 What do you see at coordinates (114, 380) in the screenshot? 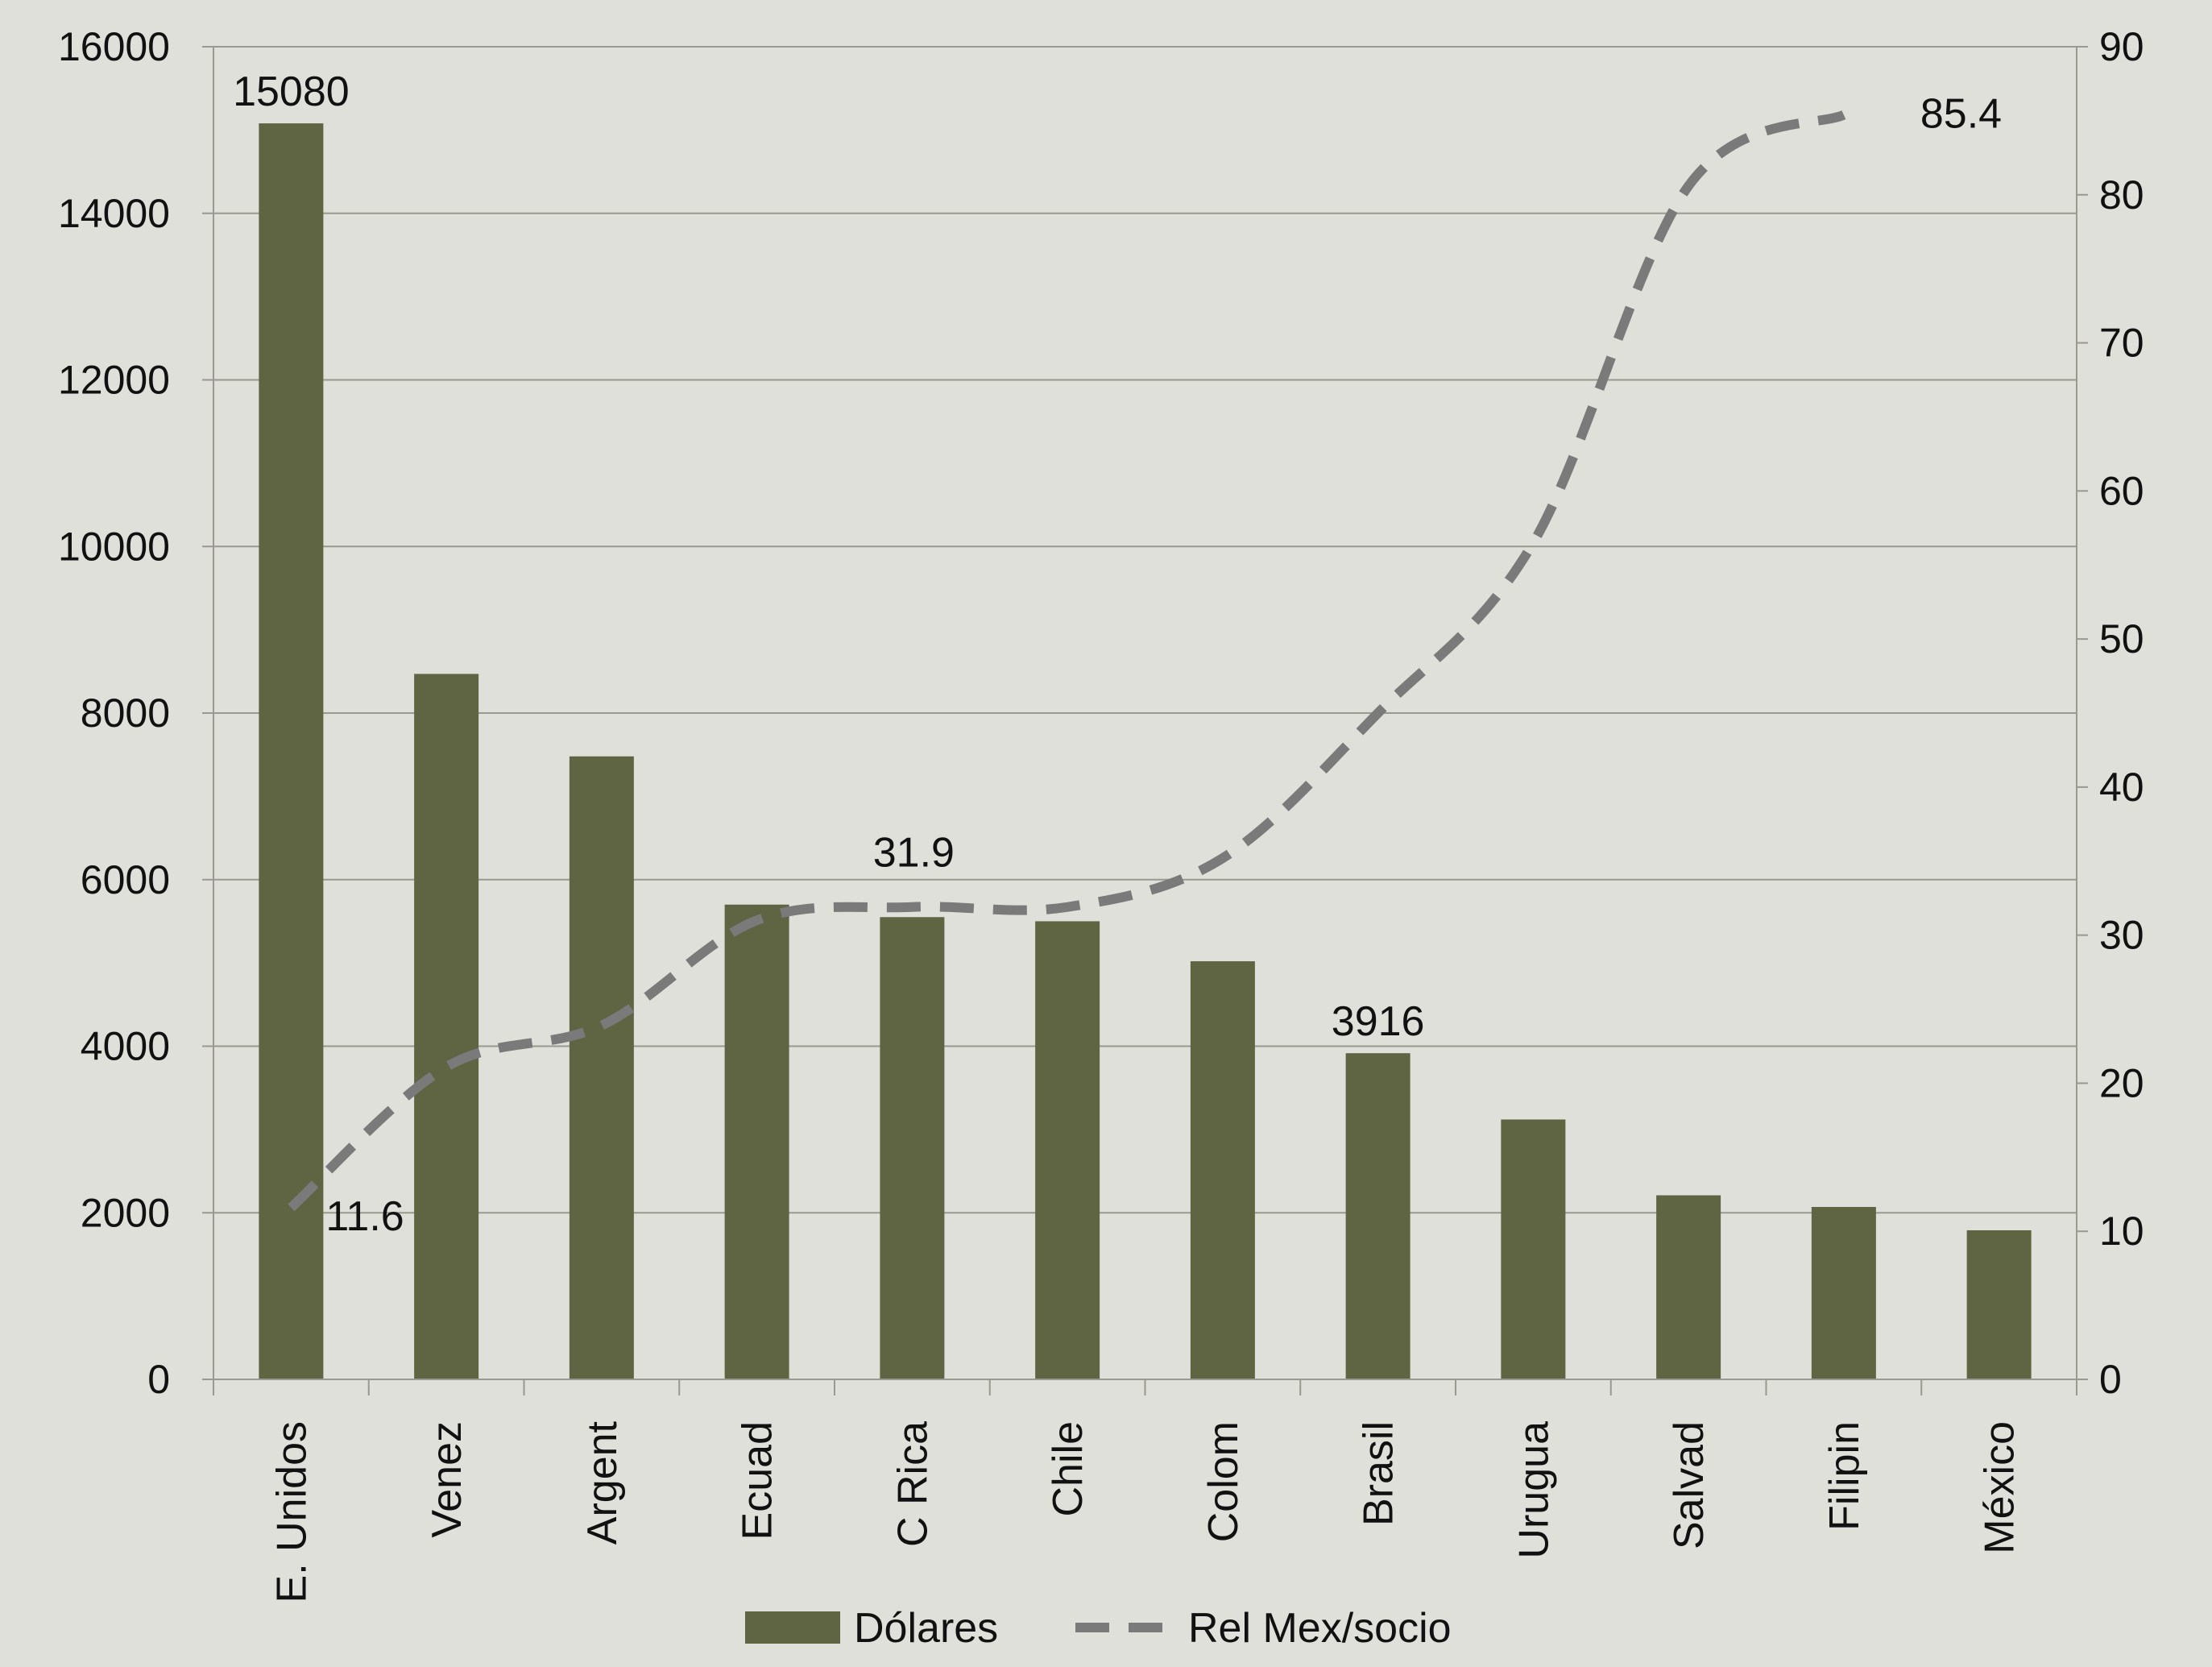
I see `left-axis-tick-label: 12000` at bounding box center [114, 380].